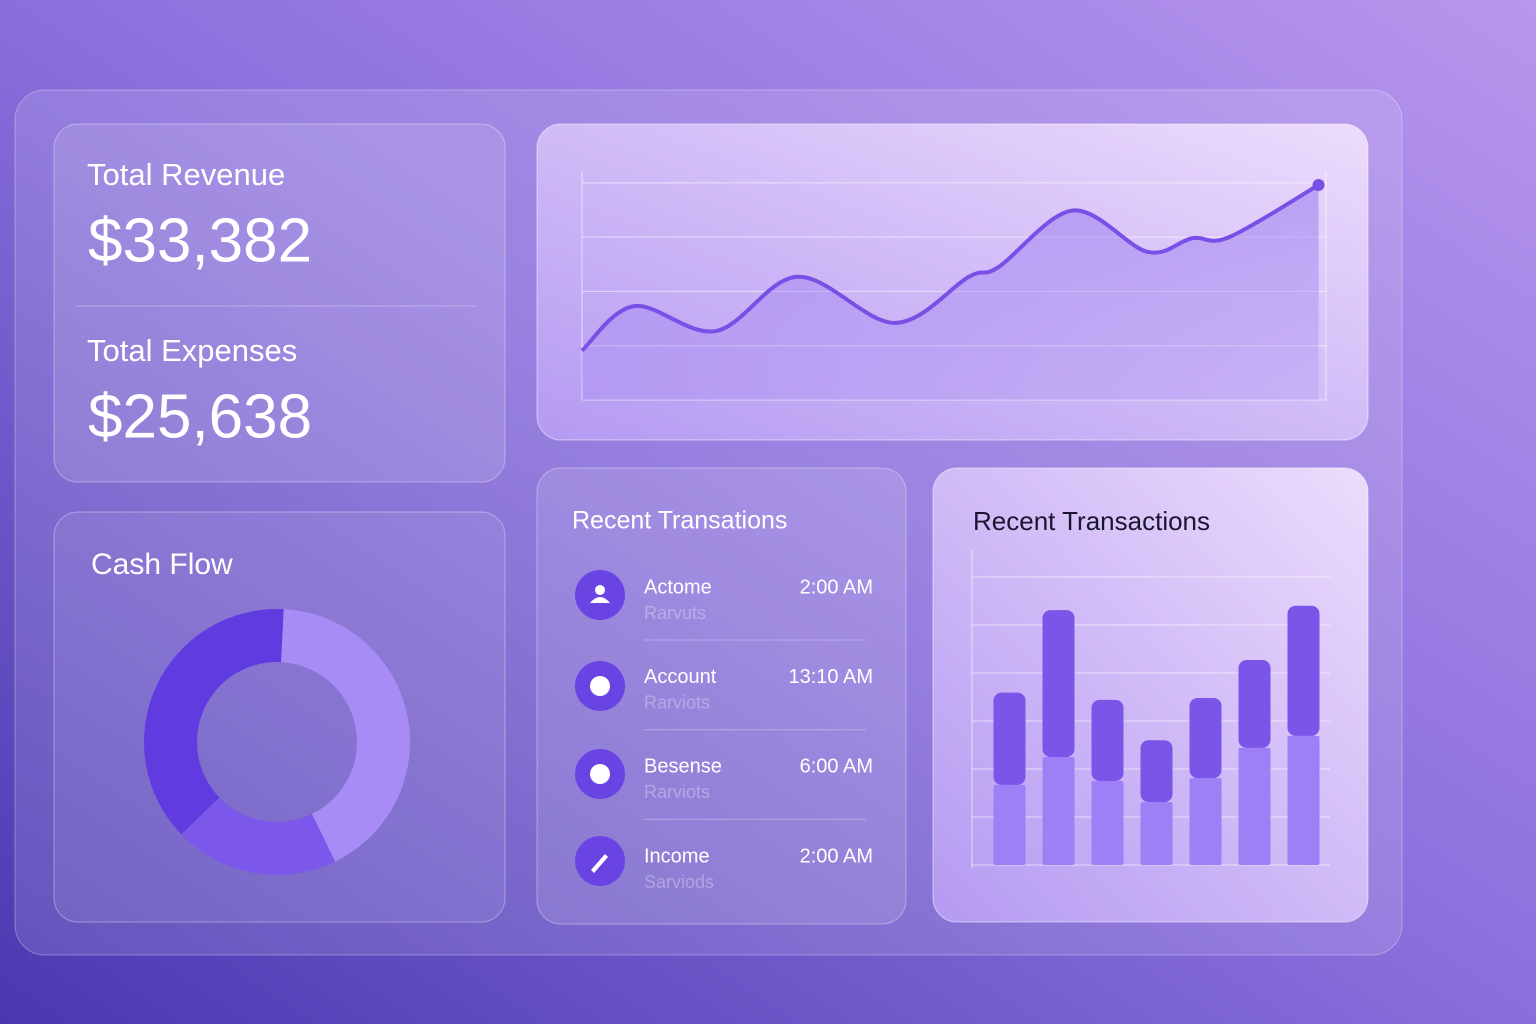  I want to click on tx-detail: Rarvuts, so click(675, 613).